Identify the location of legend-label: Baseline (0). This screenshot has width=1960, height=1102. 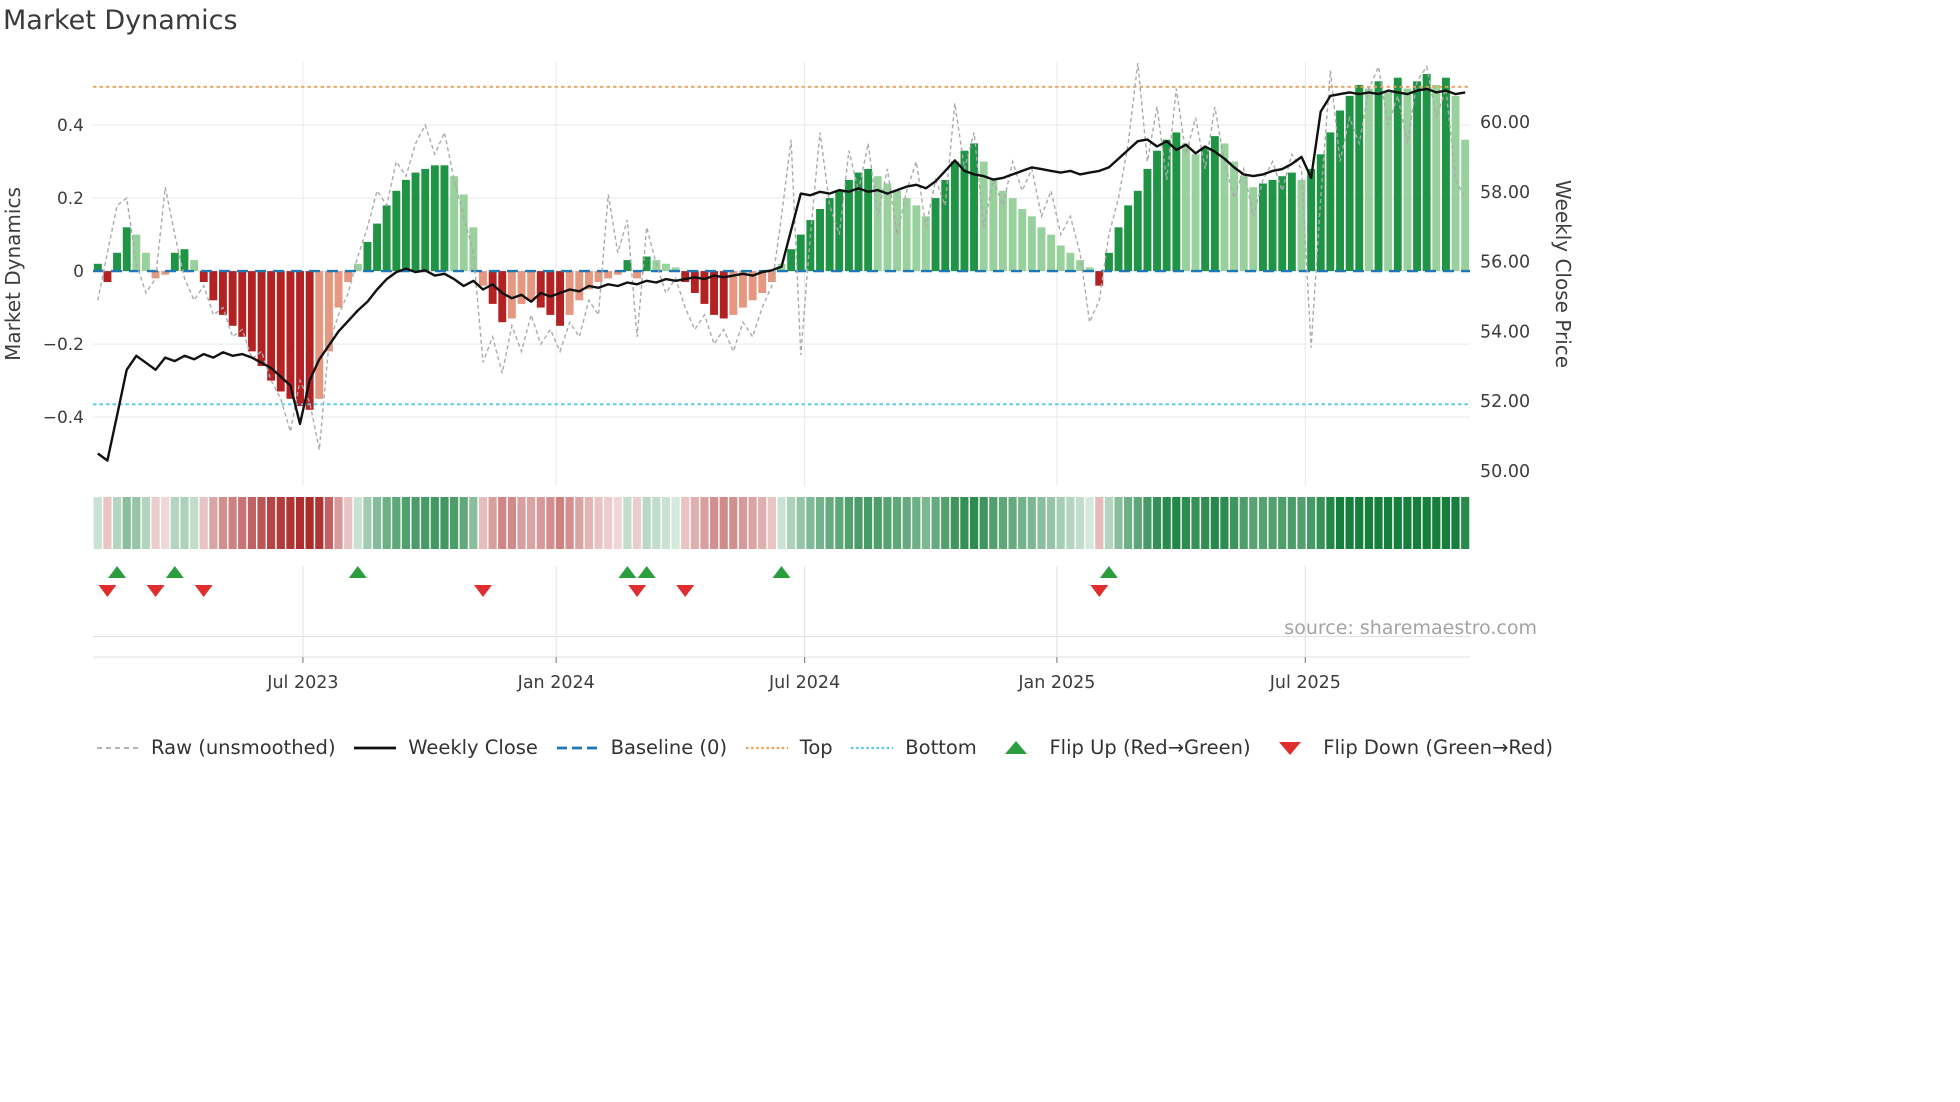
(669, 747).